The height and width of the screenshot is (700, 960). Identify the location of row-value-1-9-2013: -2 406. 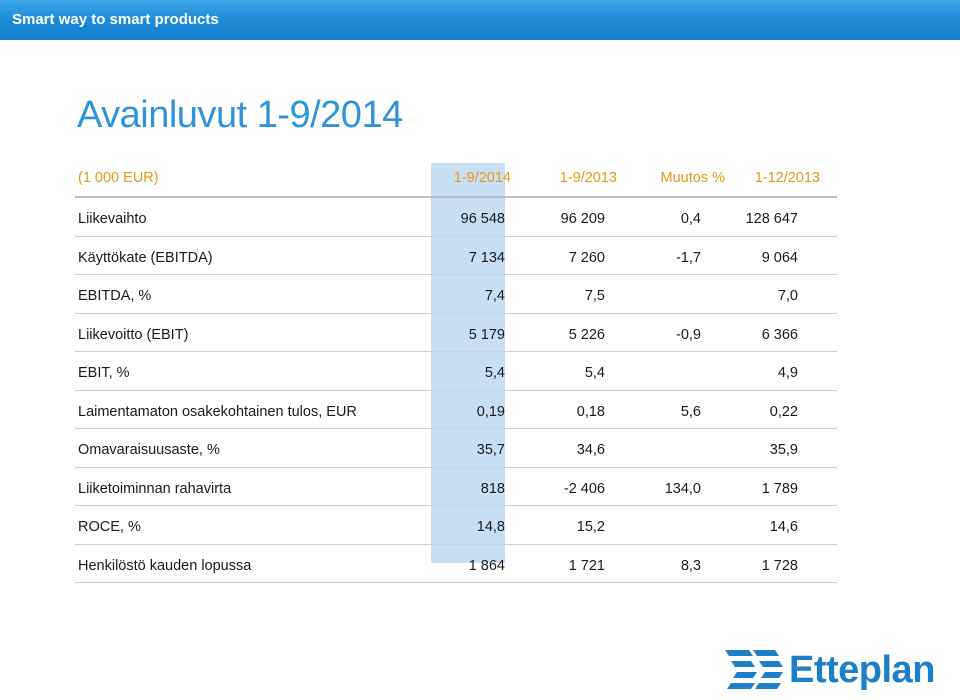
(584, 488).